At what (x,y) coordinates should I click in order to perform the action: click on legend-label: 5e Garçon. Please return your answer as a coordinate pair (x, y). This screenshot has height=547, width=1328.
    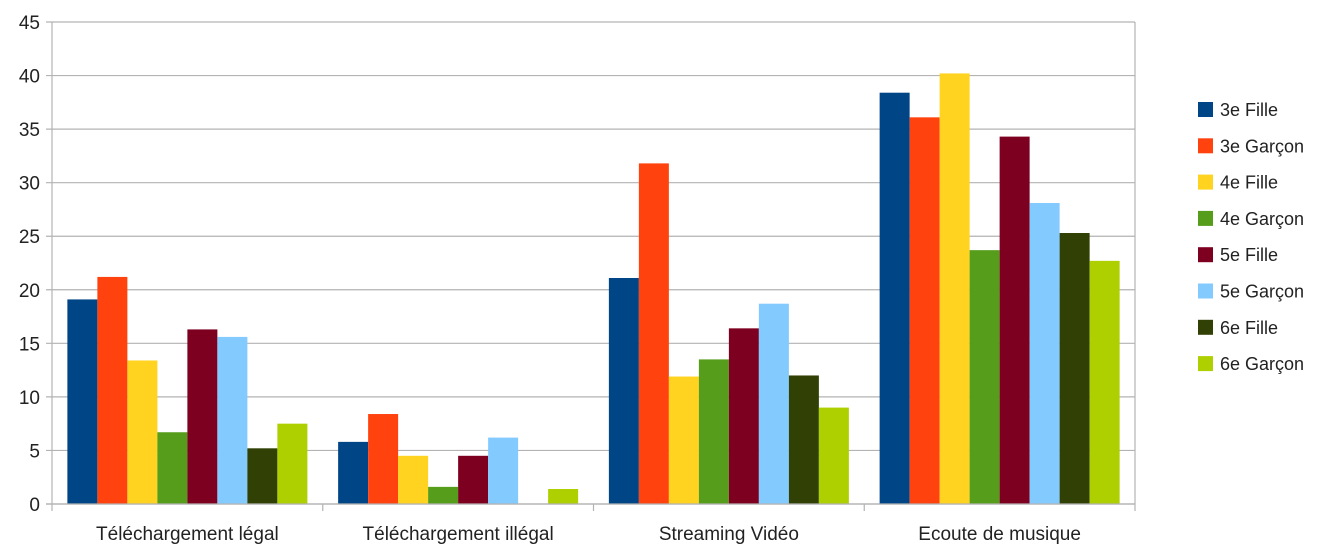
    Looking at the image, I should click on (1262, 292).